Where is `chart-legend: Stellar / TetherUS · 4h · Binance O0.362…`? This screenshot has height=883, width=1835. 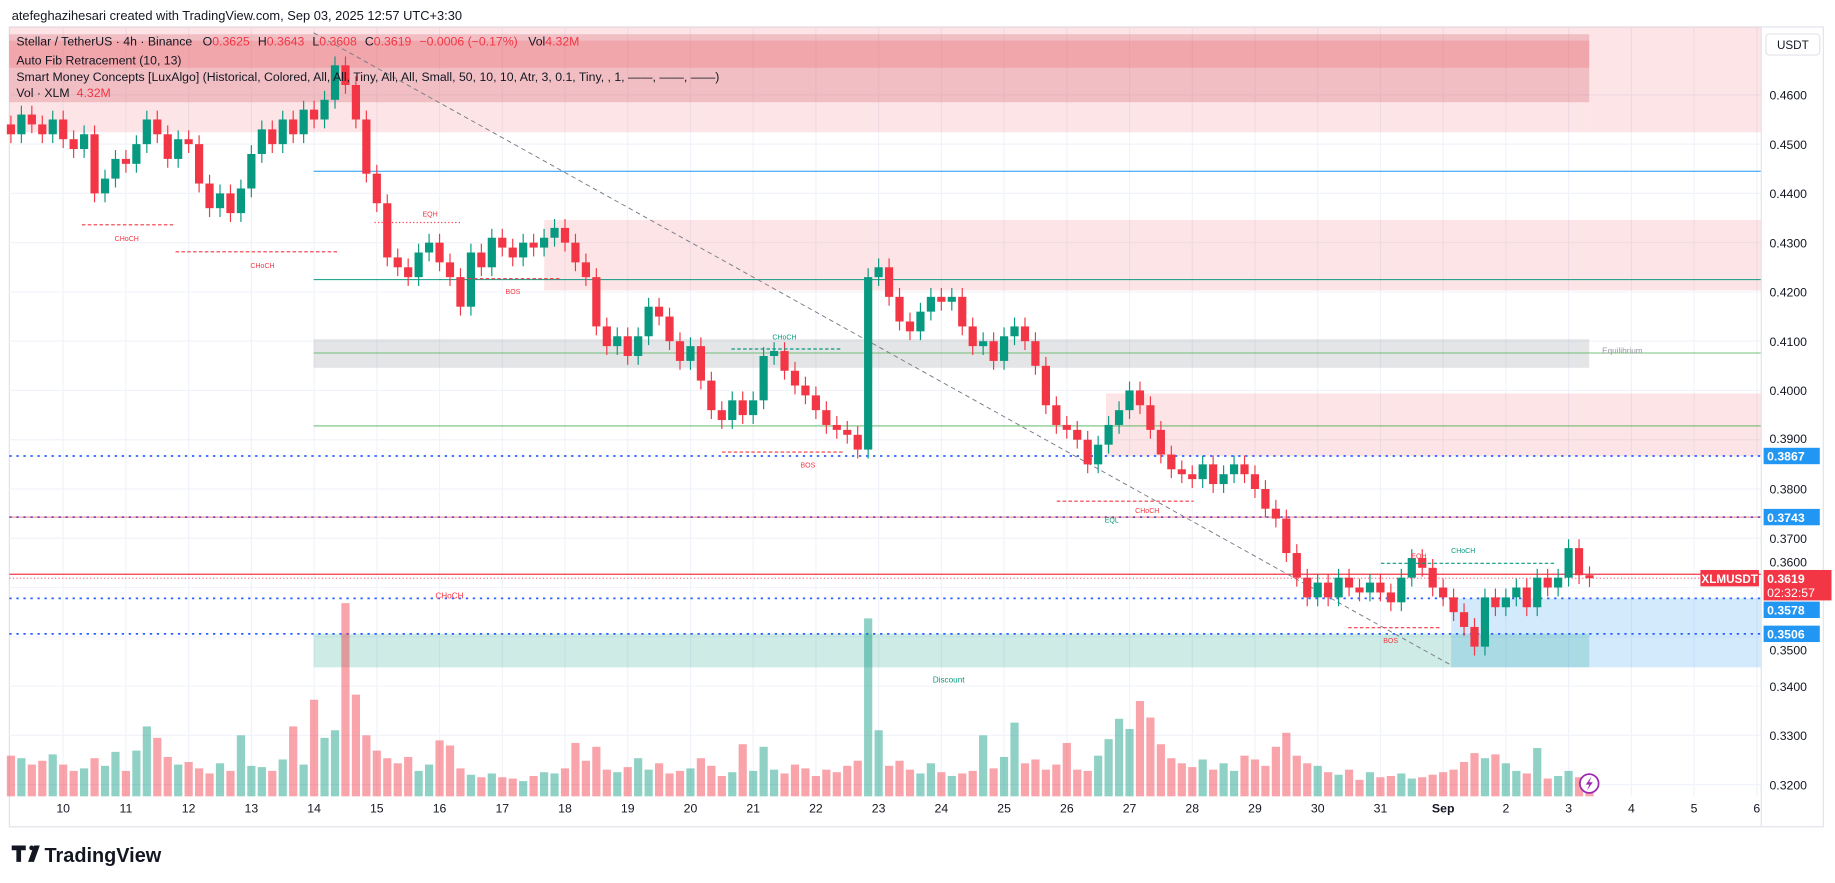 chart-legend: Stellar / TetherUS · 4h · Binance O0.362… is located at coordinates (367, 68).